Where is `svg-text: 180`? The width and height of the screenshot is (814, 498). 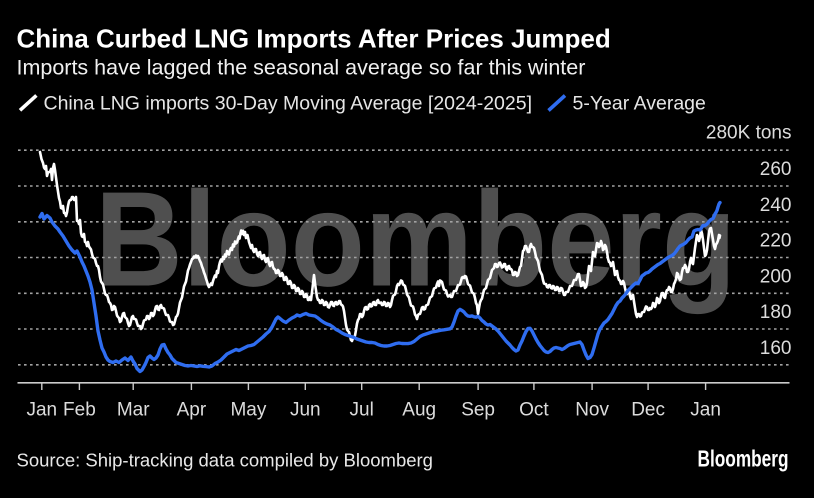 svg-text: 180 is located at coordinates (776, 312).